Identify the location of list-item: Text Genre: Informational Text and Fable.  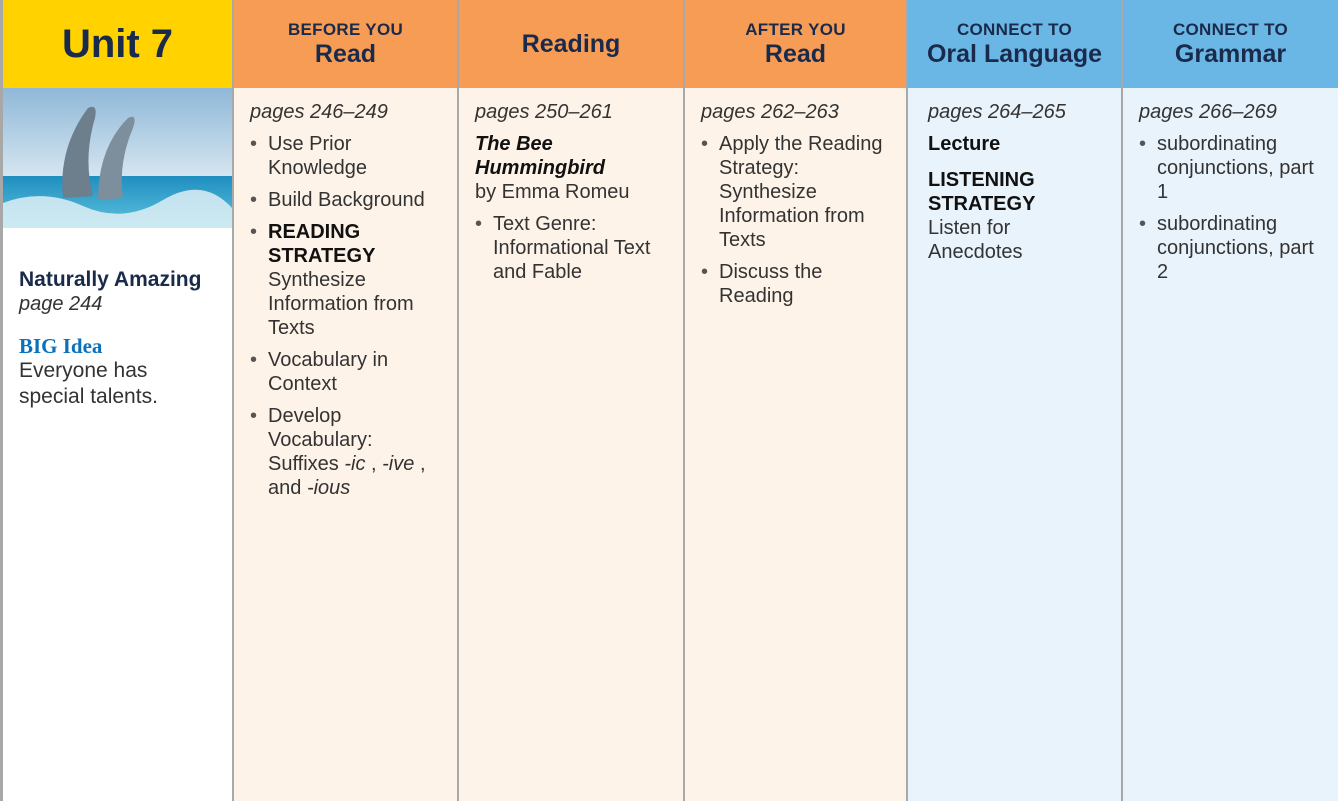
(572, 248).